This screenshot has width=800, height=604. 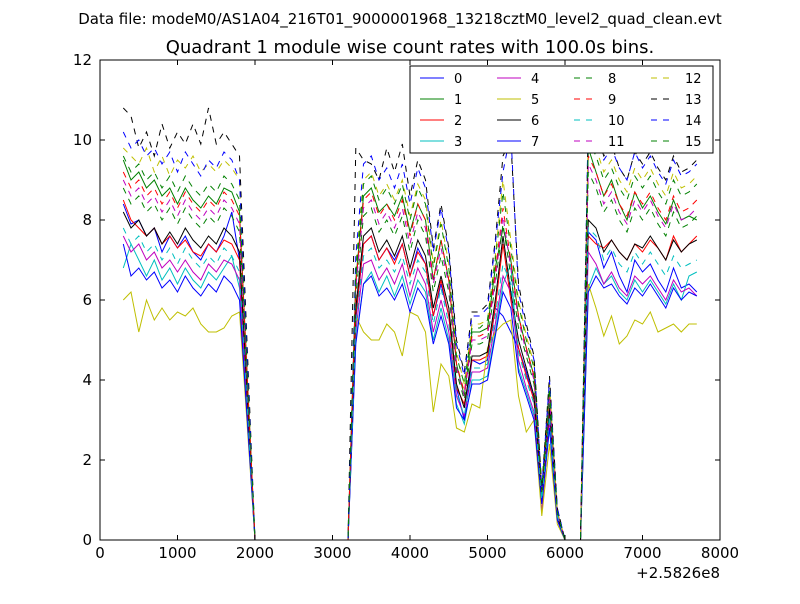 What do you see at coordinates (410, 553) in the screenshot?
I see `x-tick-label: 4000` at bounding box center [410, 553].